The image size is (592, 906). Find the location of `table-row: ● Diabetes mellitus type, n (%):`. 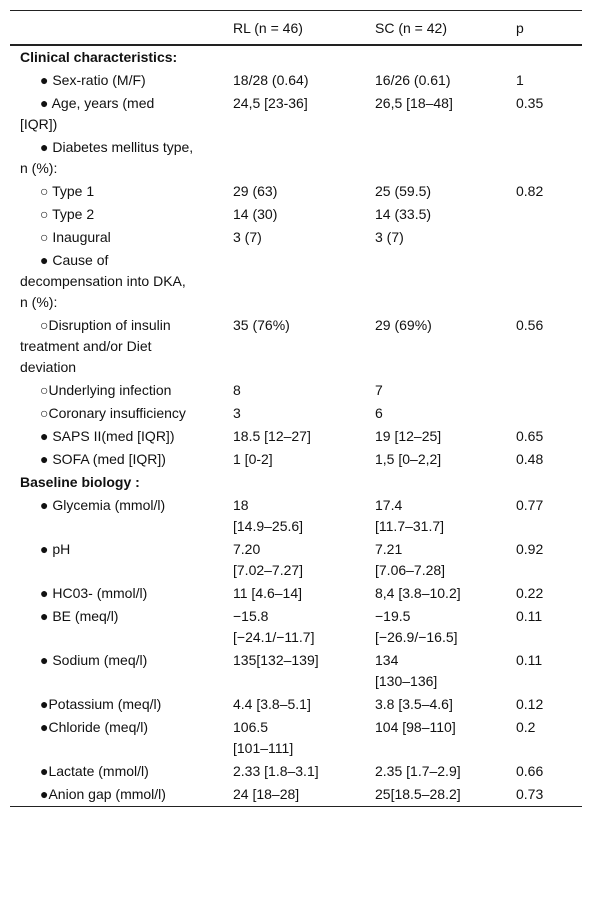

table-row: ● Diabetes mellitus type, n (%): is located at coordinates (296, 158).